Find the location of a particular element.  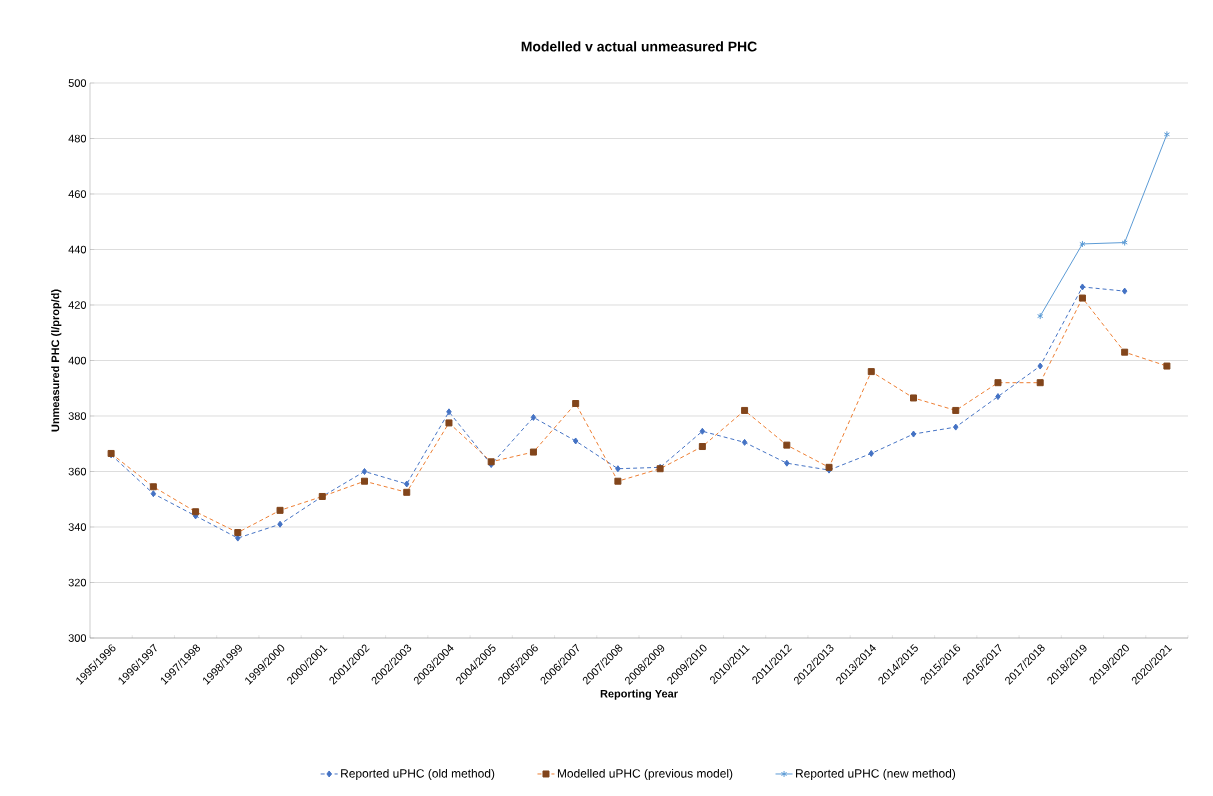

y-tick-label: 380 is located at coordinates (77, 416).